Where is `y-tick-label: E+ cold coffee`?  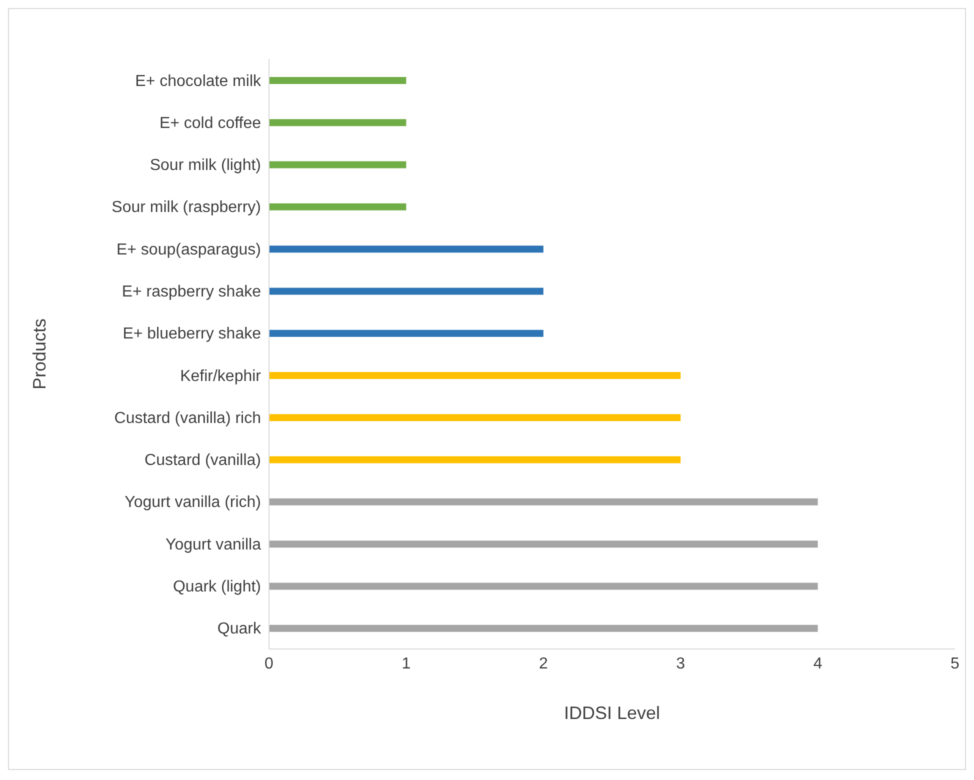
y-tick-label: E+ cold coffee is located at coordinates (210, 123).